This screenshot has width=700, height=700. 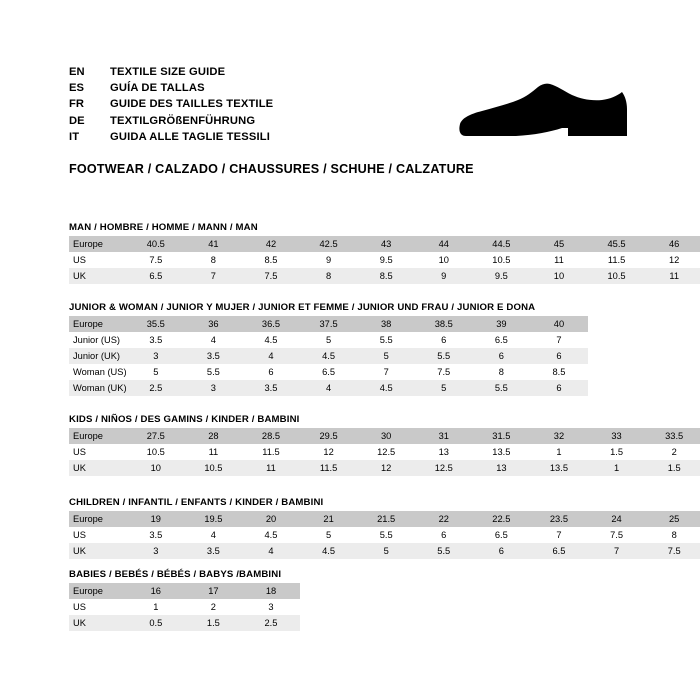 I want to click on size-cell: 46, so click(x=672, y=244).